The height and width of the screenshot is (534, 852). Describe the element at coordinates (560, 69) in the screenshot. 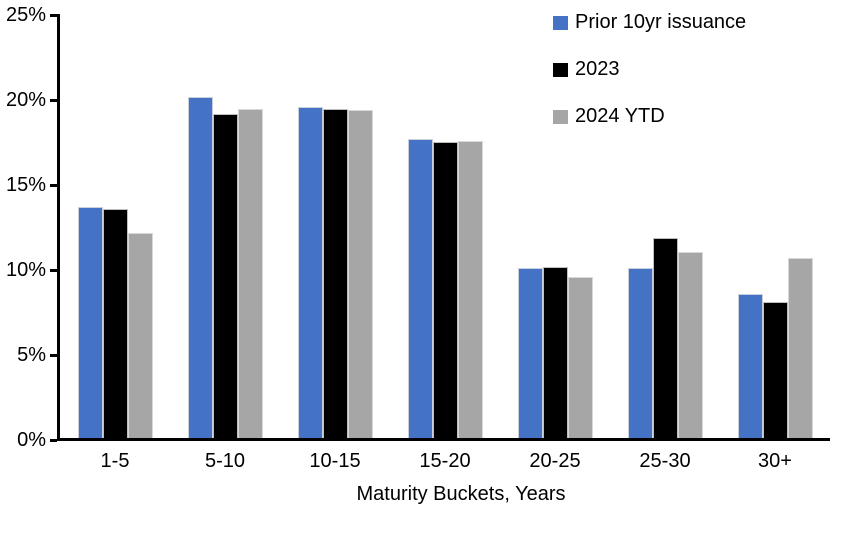

I see `legend-swatch-2023` at that location.